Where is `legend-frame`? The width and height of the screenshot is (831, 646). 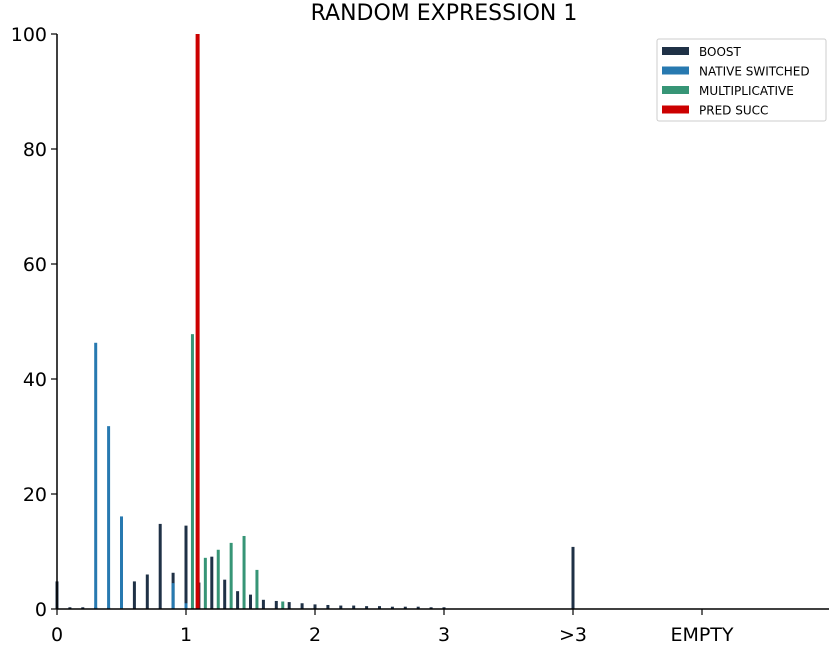
legend-frame is located at coordinates (741, 80).